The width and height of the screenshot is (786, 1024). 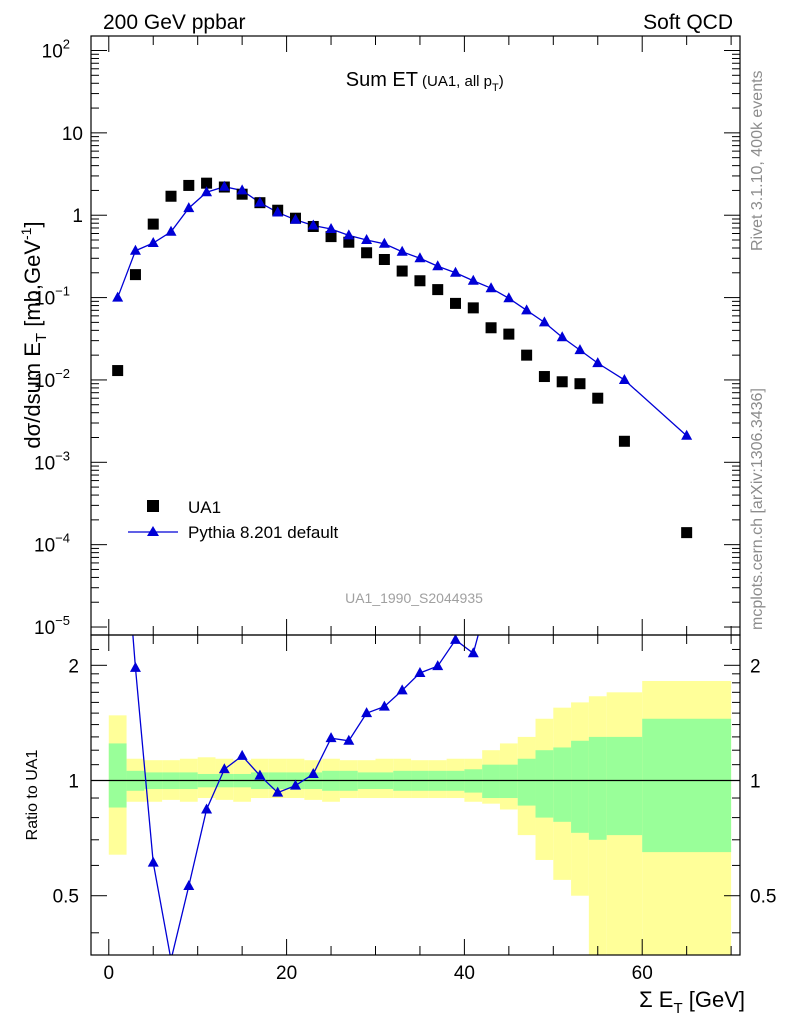 I want to click on ratio-y-tick-label-right: 2, so click(x=755, y=666).